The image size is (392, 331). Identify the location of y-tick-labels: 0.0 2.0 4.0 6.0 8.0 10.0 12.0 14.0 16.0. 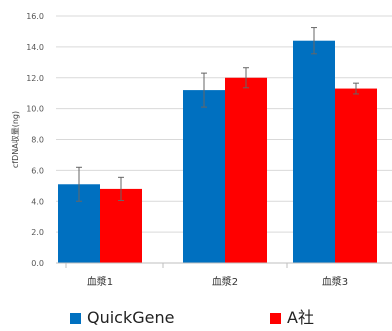
(35, 140).